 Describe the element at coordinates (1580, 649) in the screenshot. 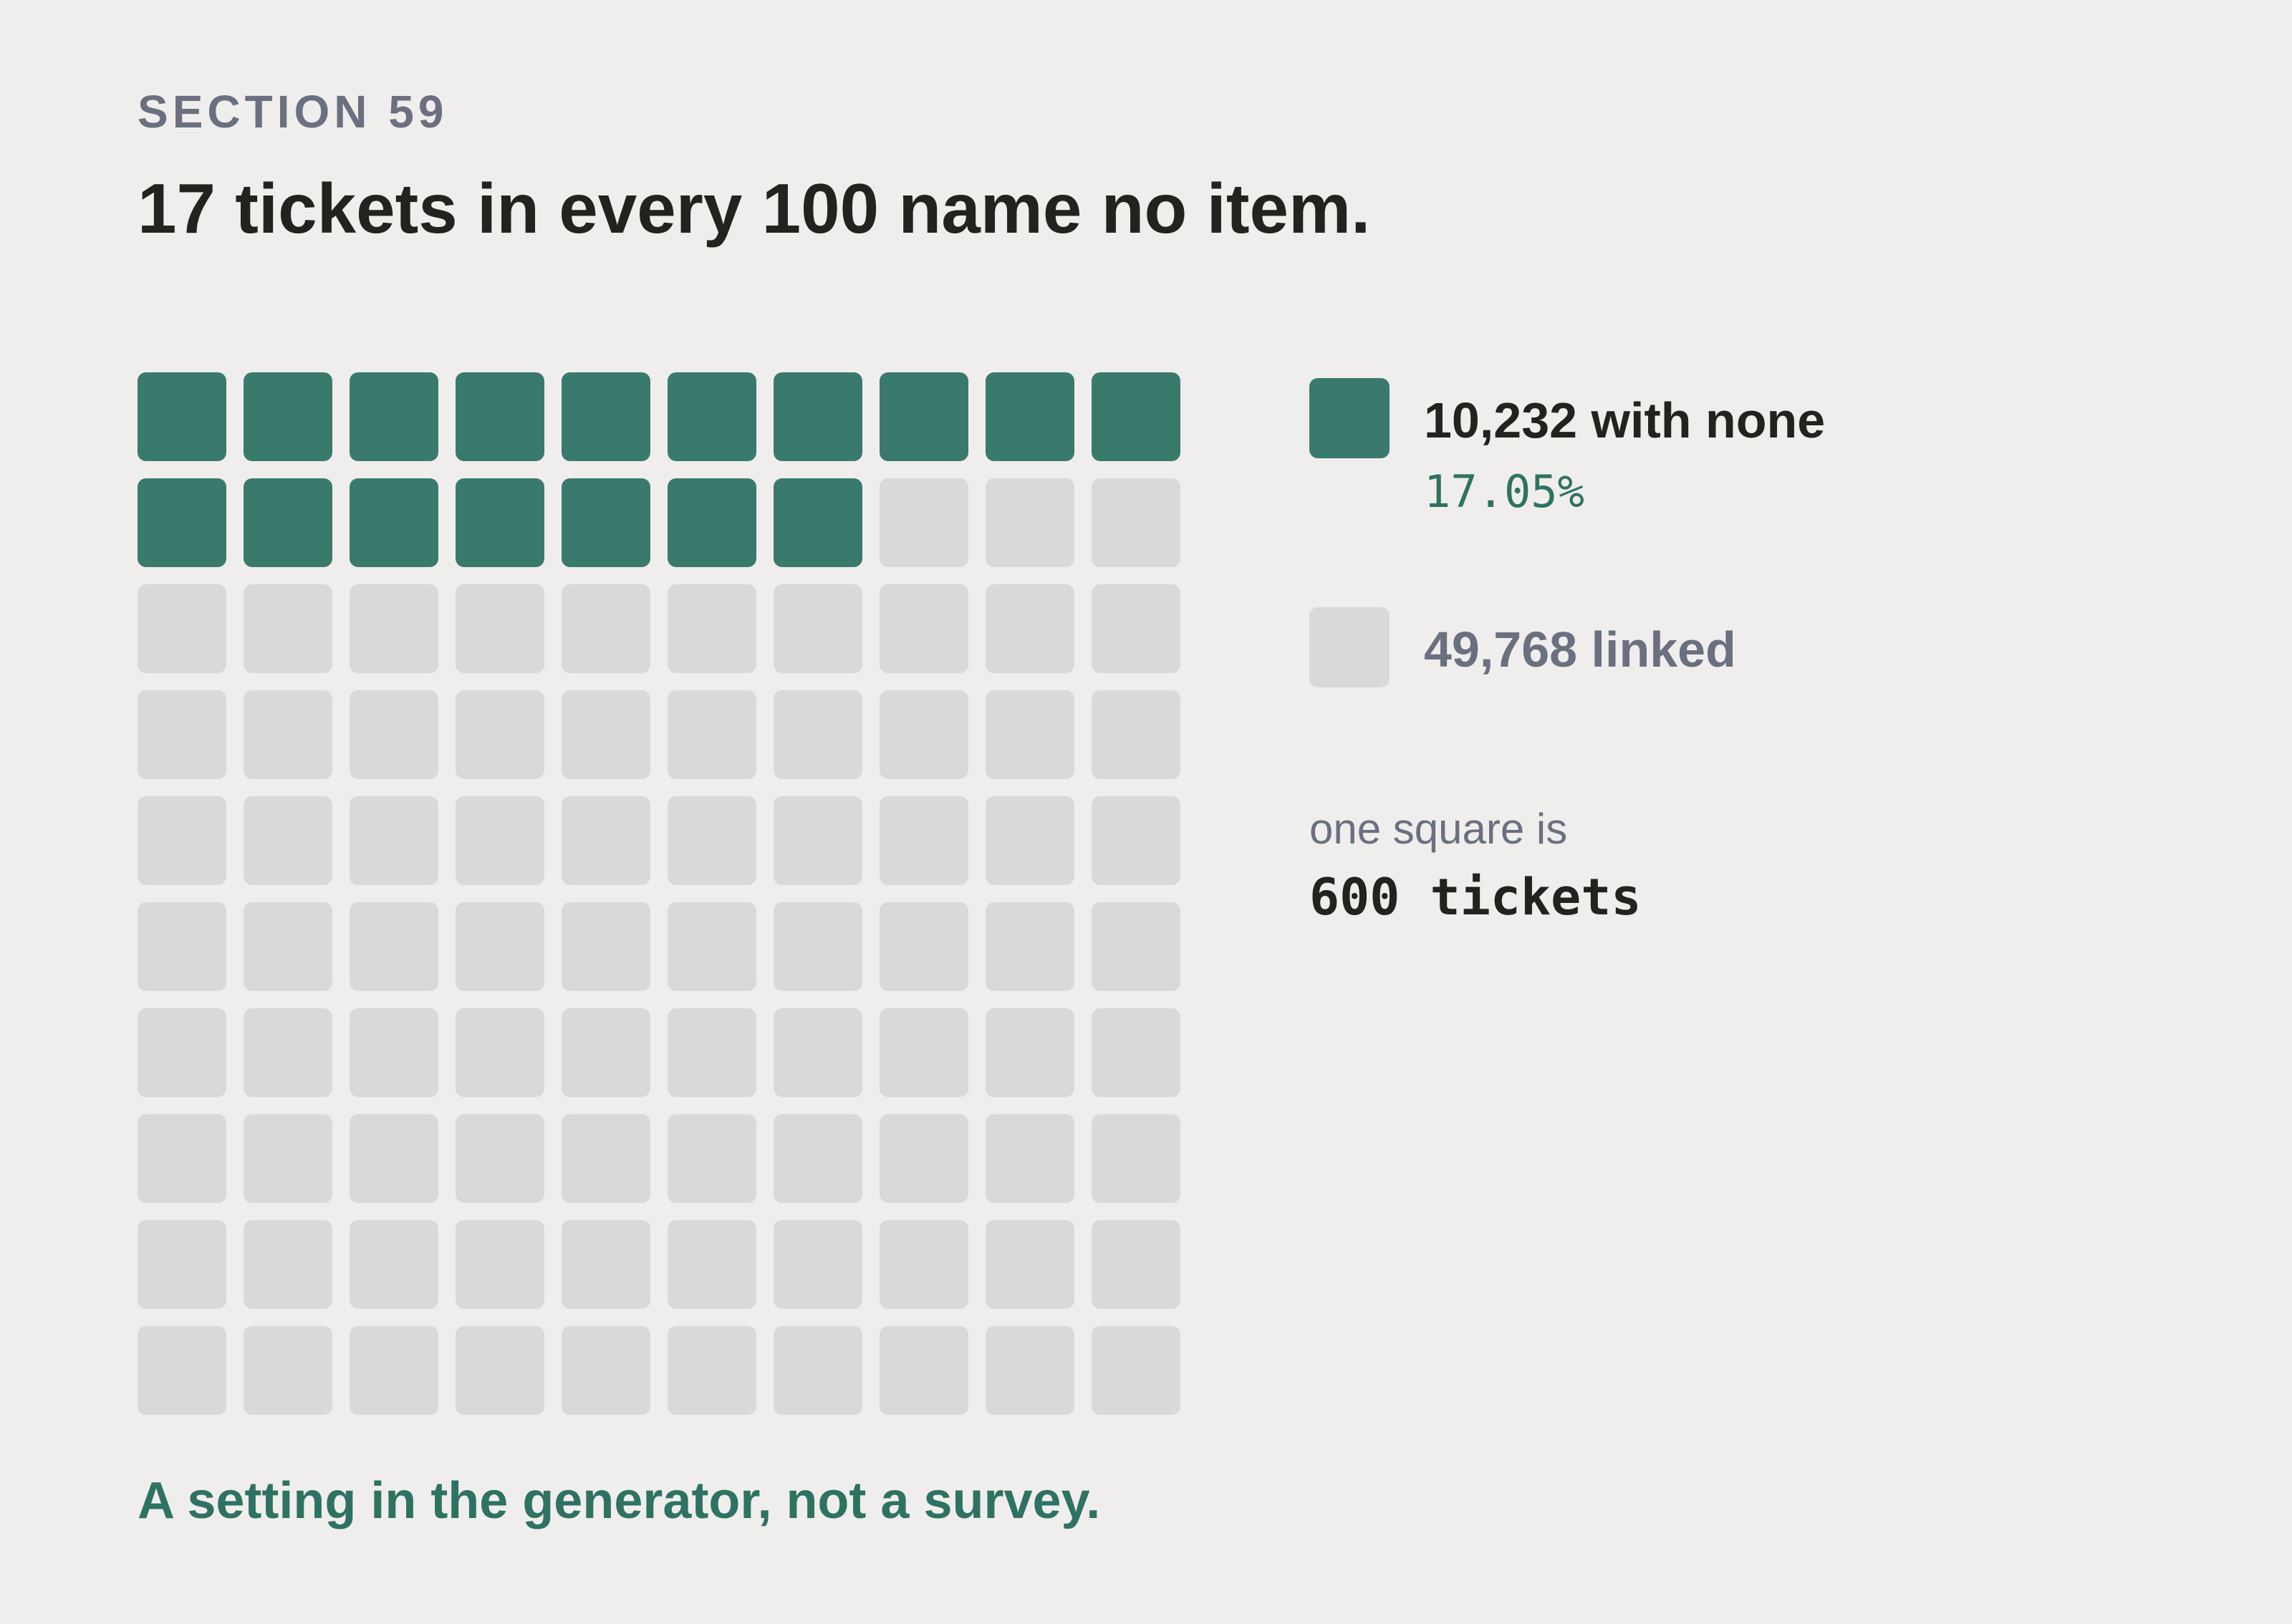

I see `legend-label-linked: 49,768 linked` at that location.